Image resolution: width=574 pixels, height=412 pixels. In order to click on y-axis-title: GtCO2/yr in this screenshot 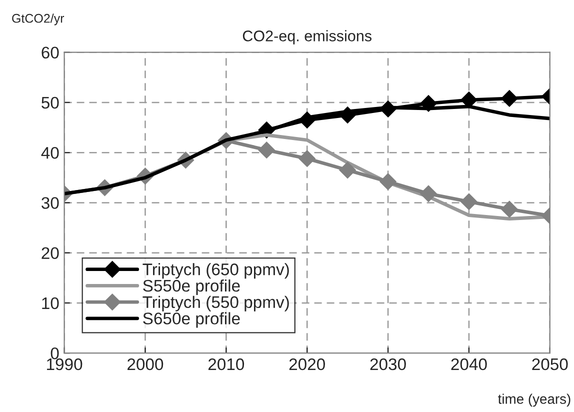, I will do `click(38, 20)`.